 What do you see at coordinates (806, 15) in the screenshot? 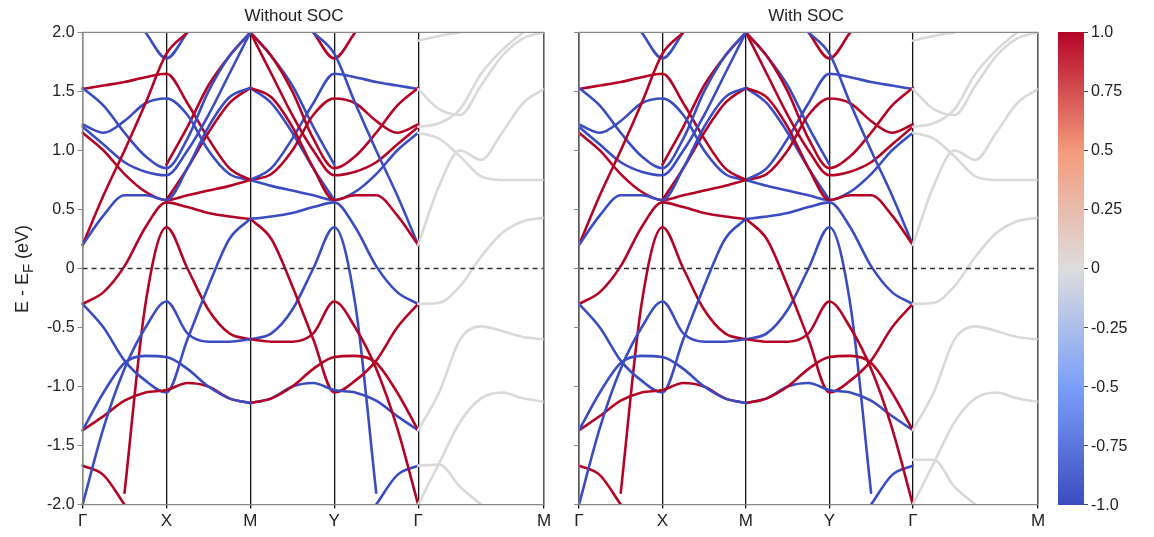
I see `chart-title: With SOC` at bounding box center [806, 15].